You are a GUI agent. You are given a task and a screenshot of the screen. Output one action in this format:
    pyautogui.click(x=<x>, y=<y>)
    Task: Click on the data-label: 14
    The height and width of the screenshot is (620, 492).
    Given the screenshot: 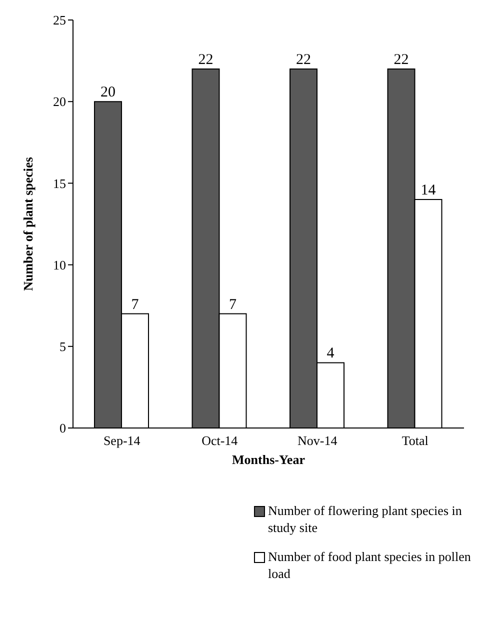 What is the action you would take?
    pyautogui.click(x=428, y=190)
    